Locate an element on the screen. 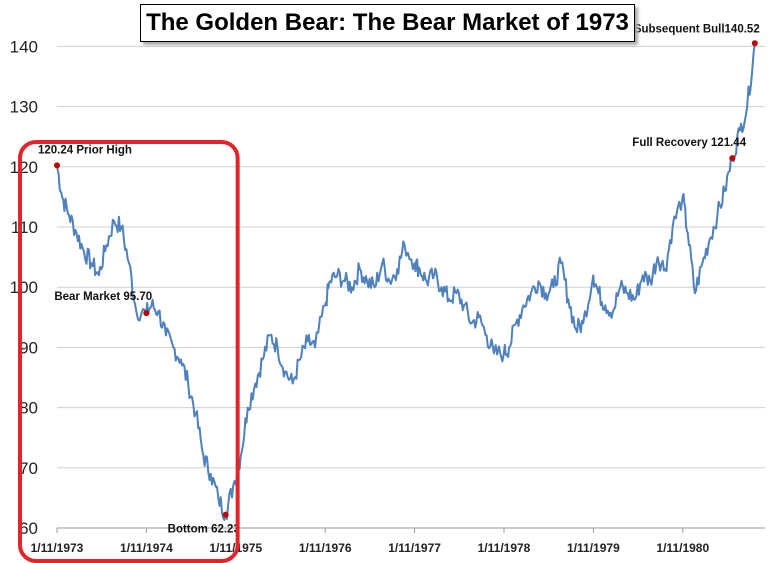  y-tick-label: 70 is located at coordinates (28, 468).